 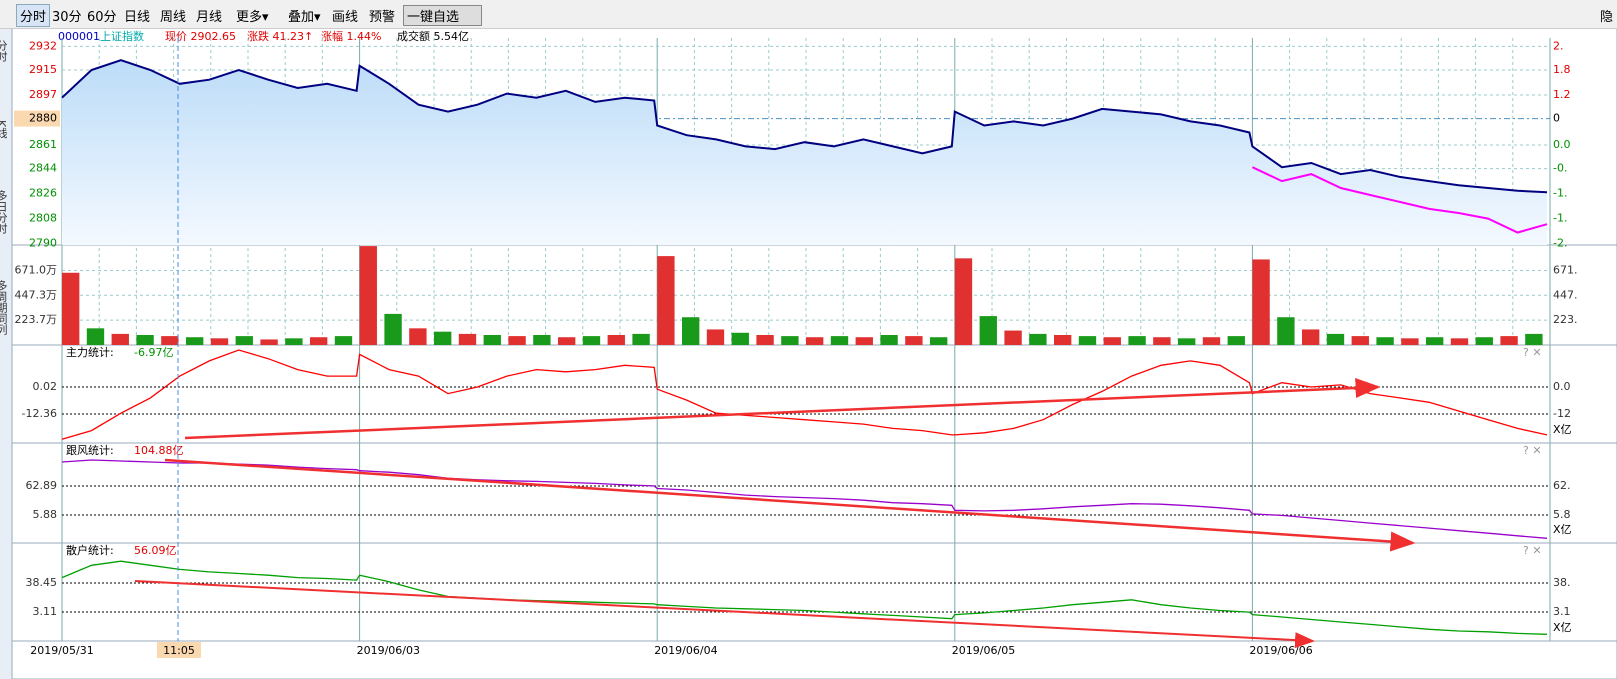 I want to click on sidebar, so click(x=6, y=353).